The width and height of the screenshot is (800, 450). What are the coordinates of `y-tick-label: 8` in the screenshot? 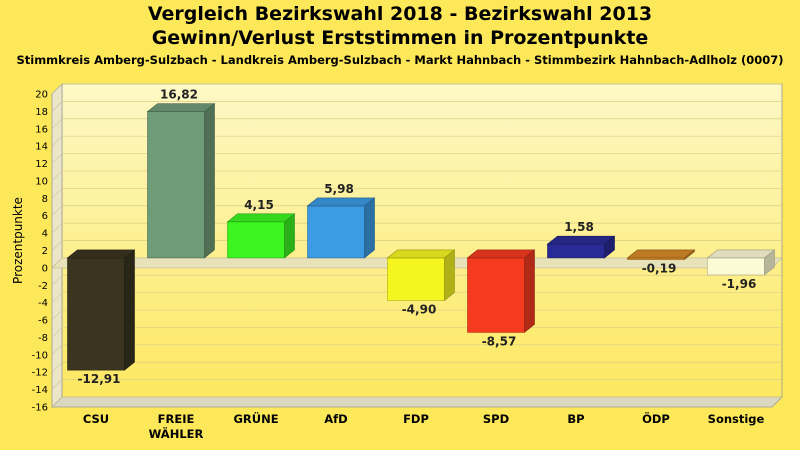 It's located at (45, 199).